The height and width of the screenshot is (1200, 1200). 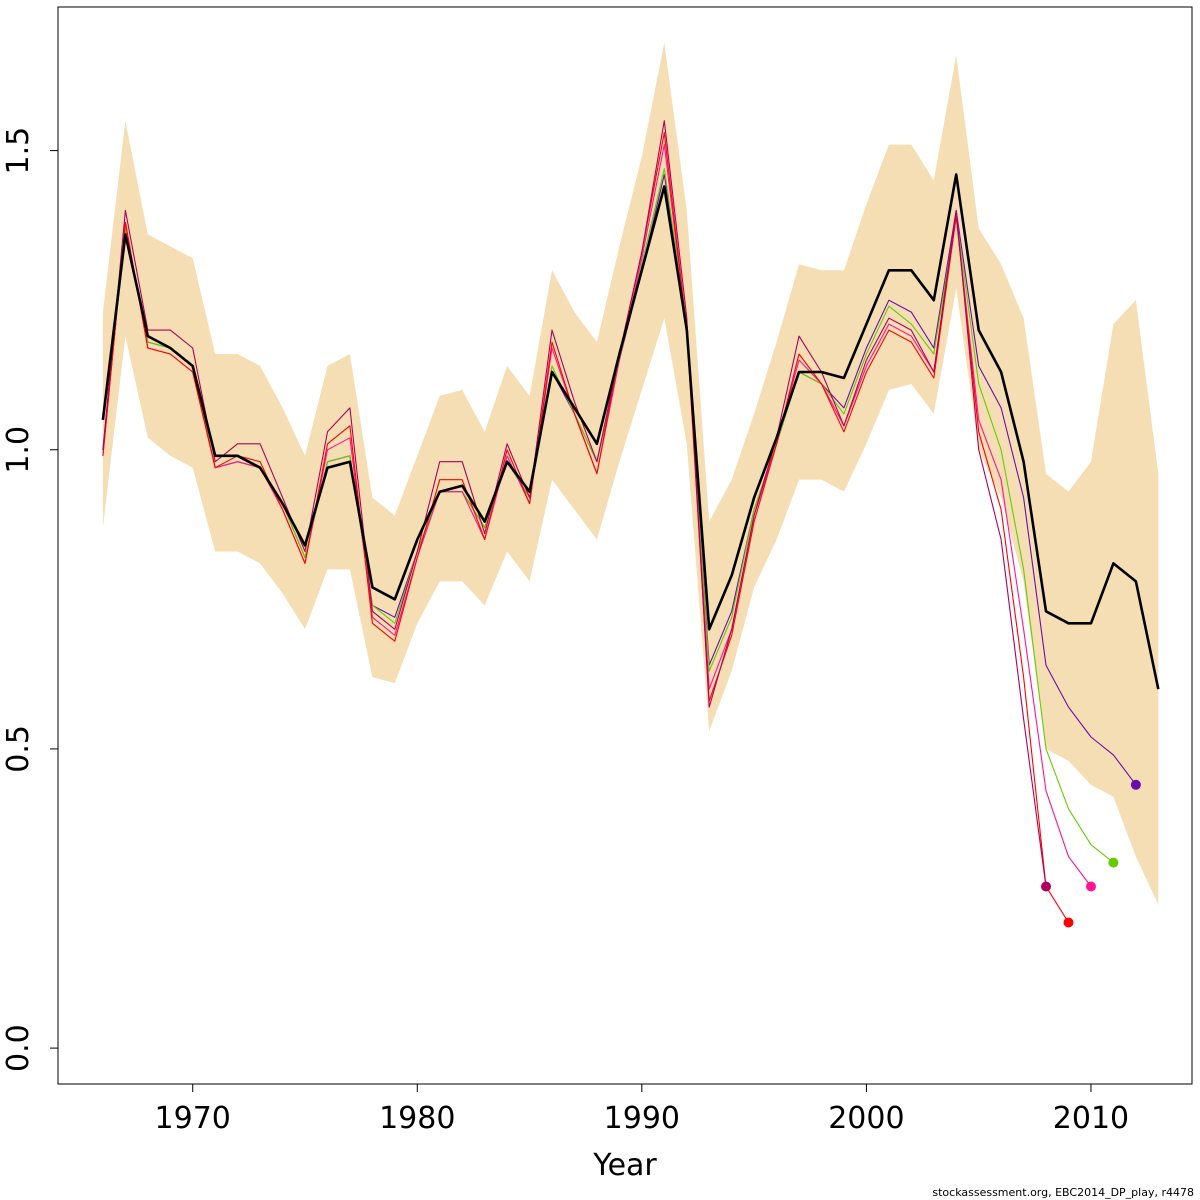 What do you see at coordinates (18, 151) in the screenshot?
I see `y-tick-label: 1.5` at bounding box center [18, 151].